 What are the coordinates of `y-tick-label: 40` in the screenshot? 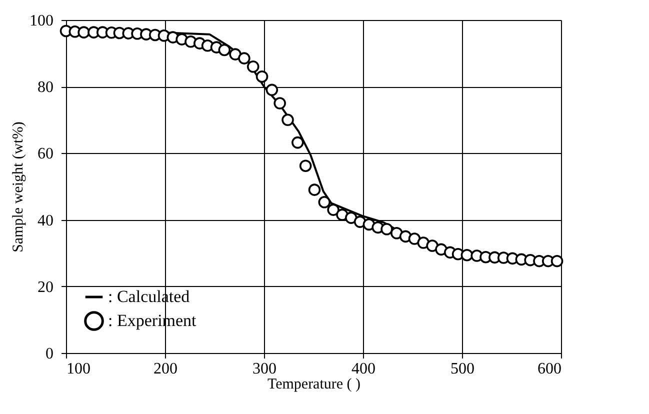 It's located at (46, 221).